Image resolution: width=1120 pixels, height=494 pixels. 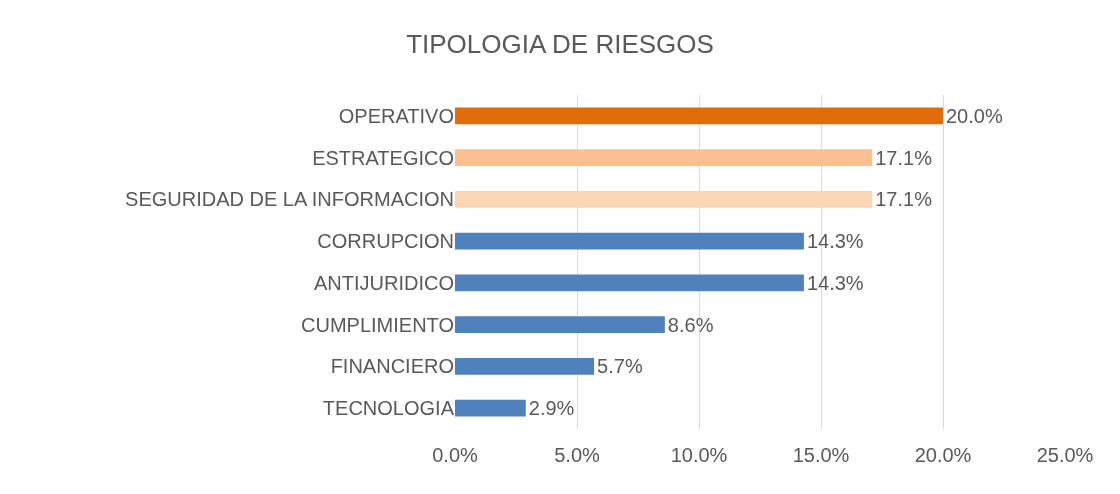 What do you see at coordinates (974, 115) in the screenshot?
I see `data-label: 20.0%` at bounding box center [974, 115].